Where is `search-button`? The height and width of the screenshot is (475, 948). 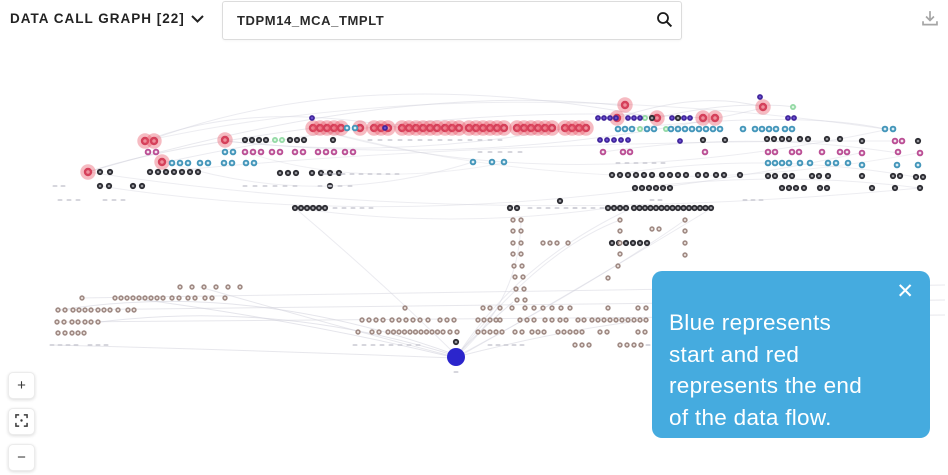
search-button is located at coordinates (664, 20).